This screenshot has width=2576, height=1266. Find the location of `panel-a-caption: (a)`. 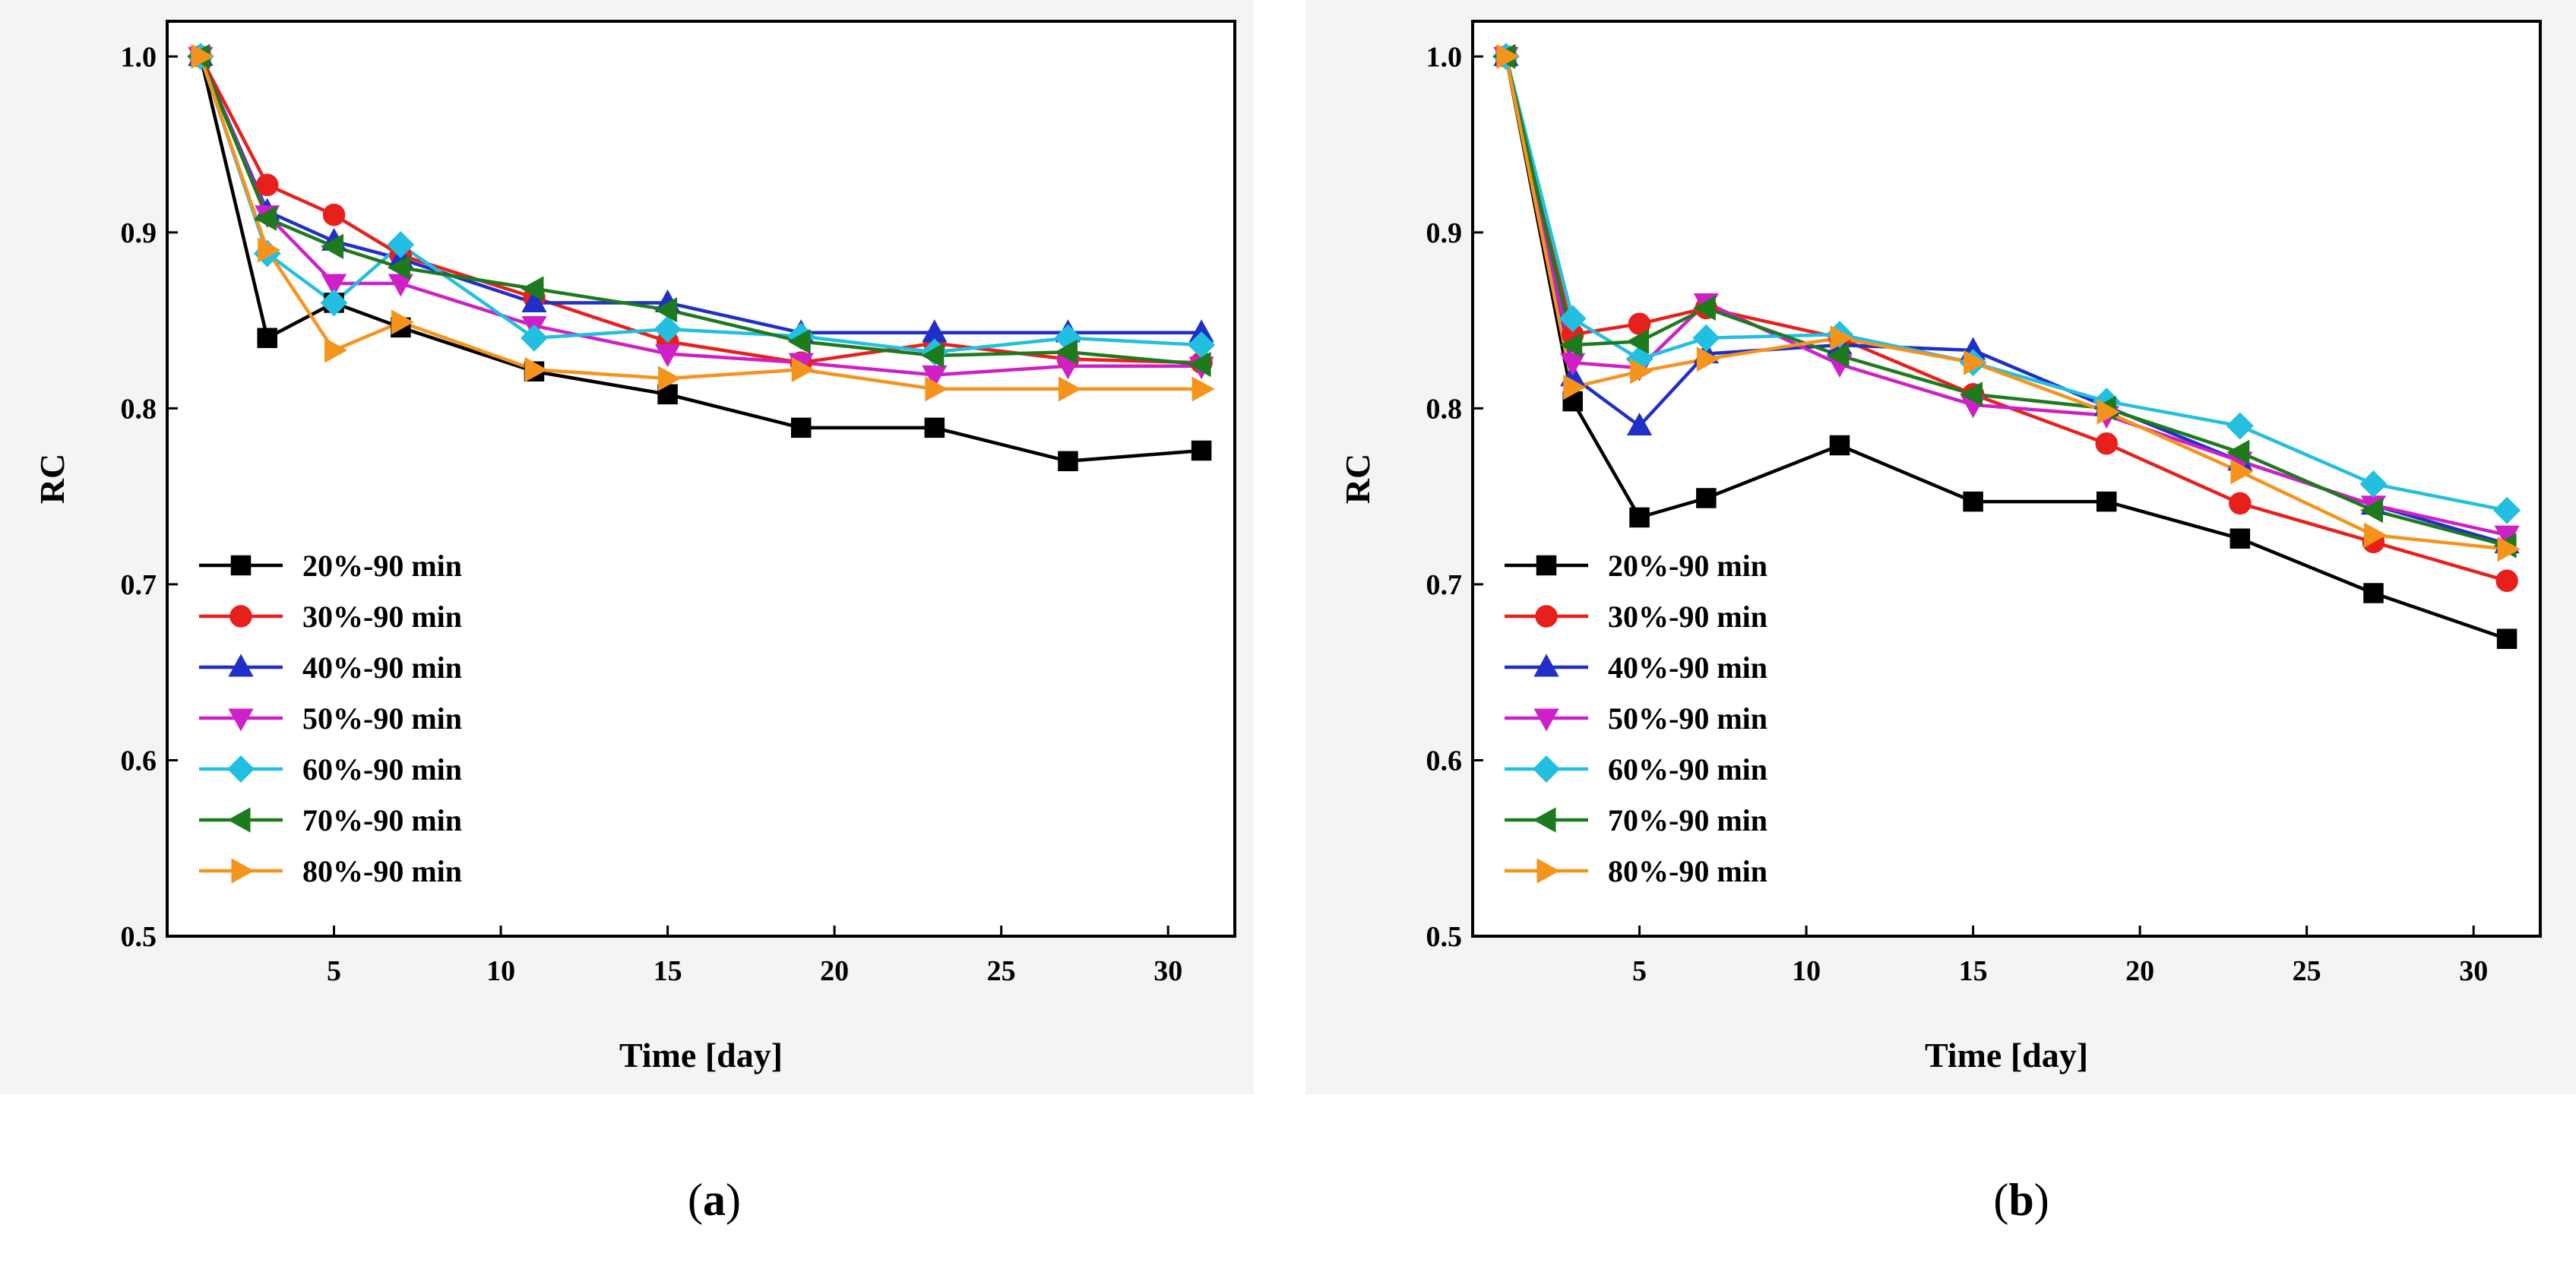

panel-a-caption: (a) is located at coordinates (714, 1200).